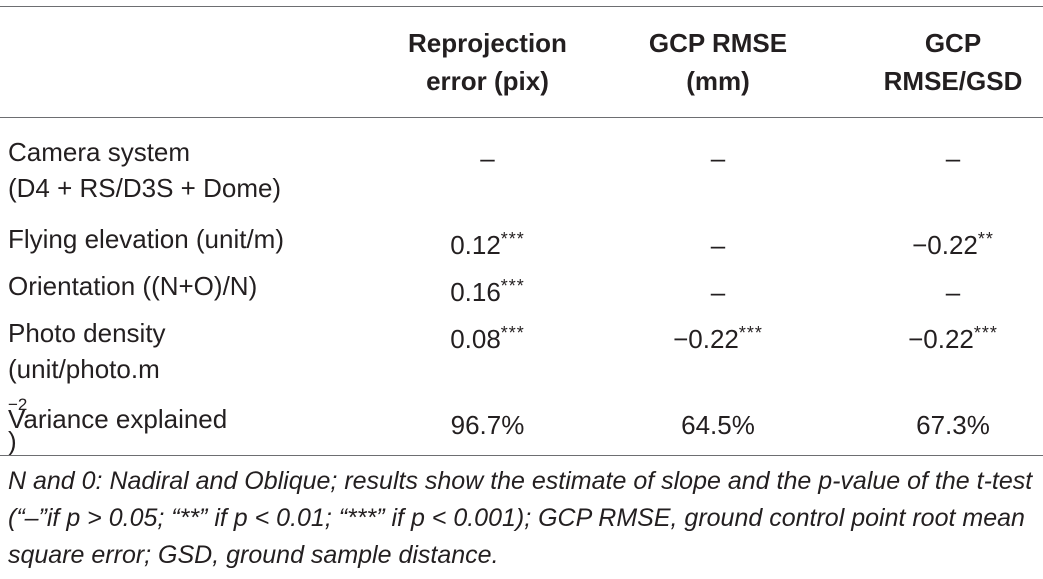 This screenshot has height=579, width=1043. I want to click on row-label: Photo density (unit/photo.m −2), so click(87, 387).